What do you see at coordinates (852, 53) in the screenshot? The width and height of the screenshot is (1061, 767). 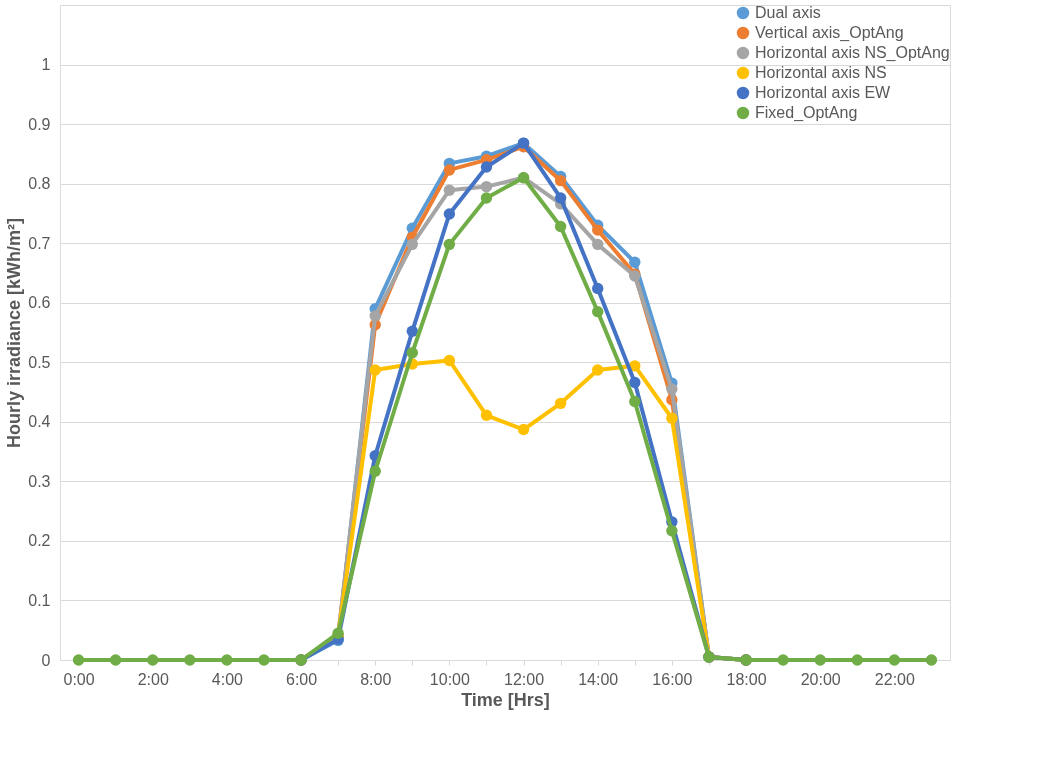 I see `legend-label: Horizontal axis NS_OptAng` at bounding box center [852, 53].